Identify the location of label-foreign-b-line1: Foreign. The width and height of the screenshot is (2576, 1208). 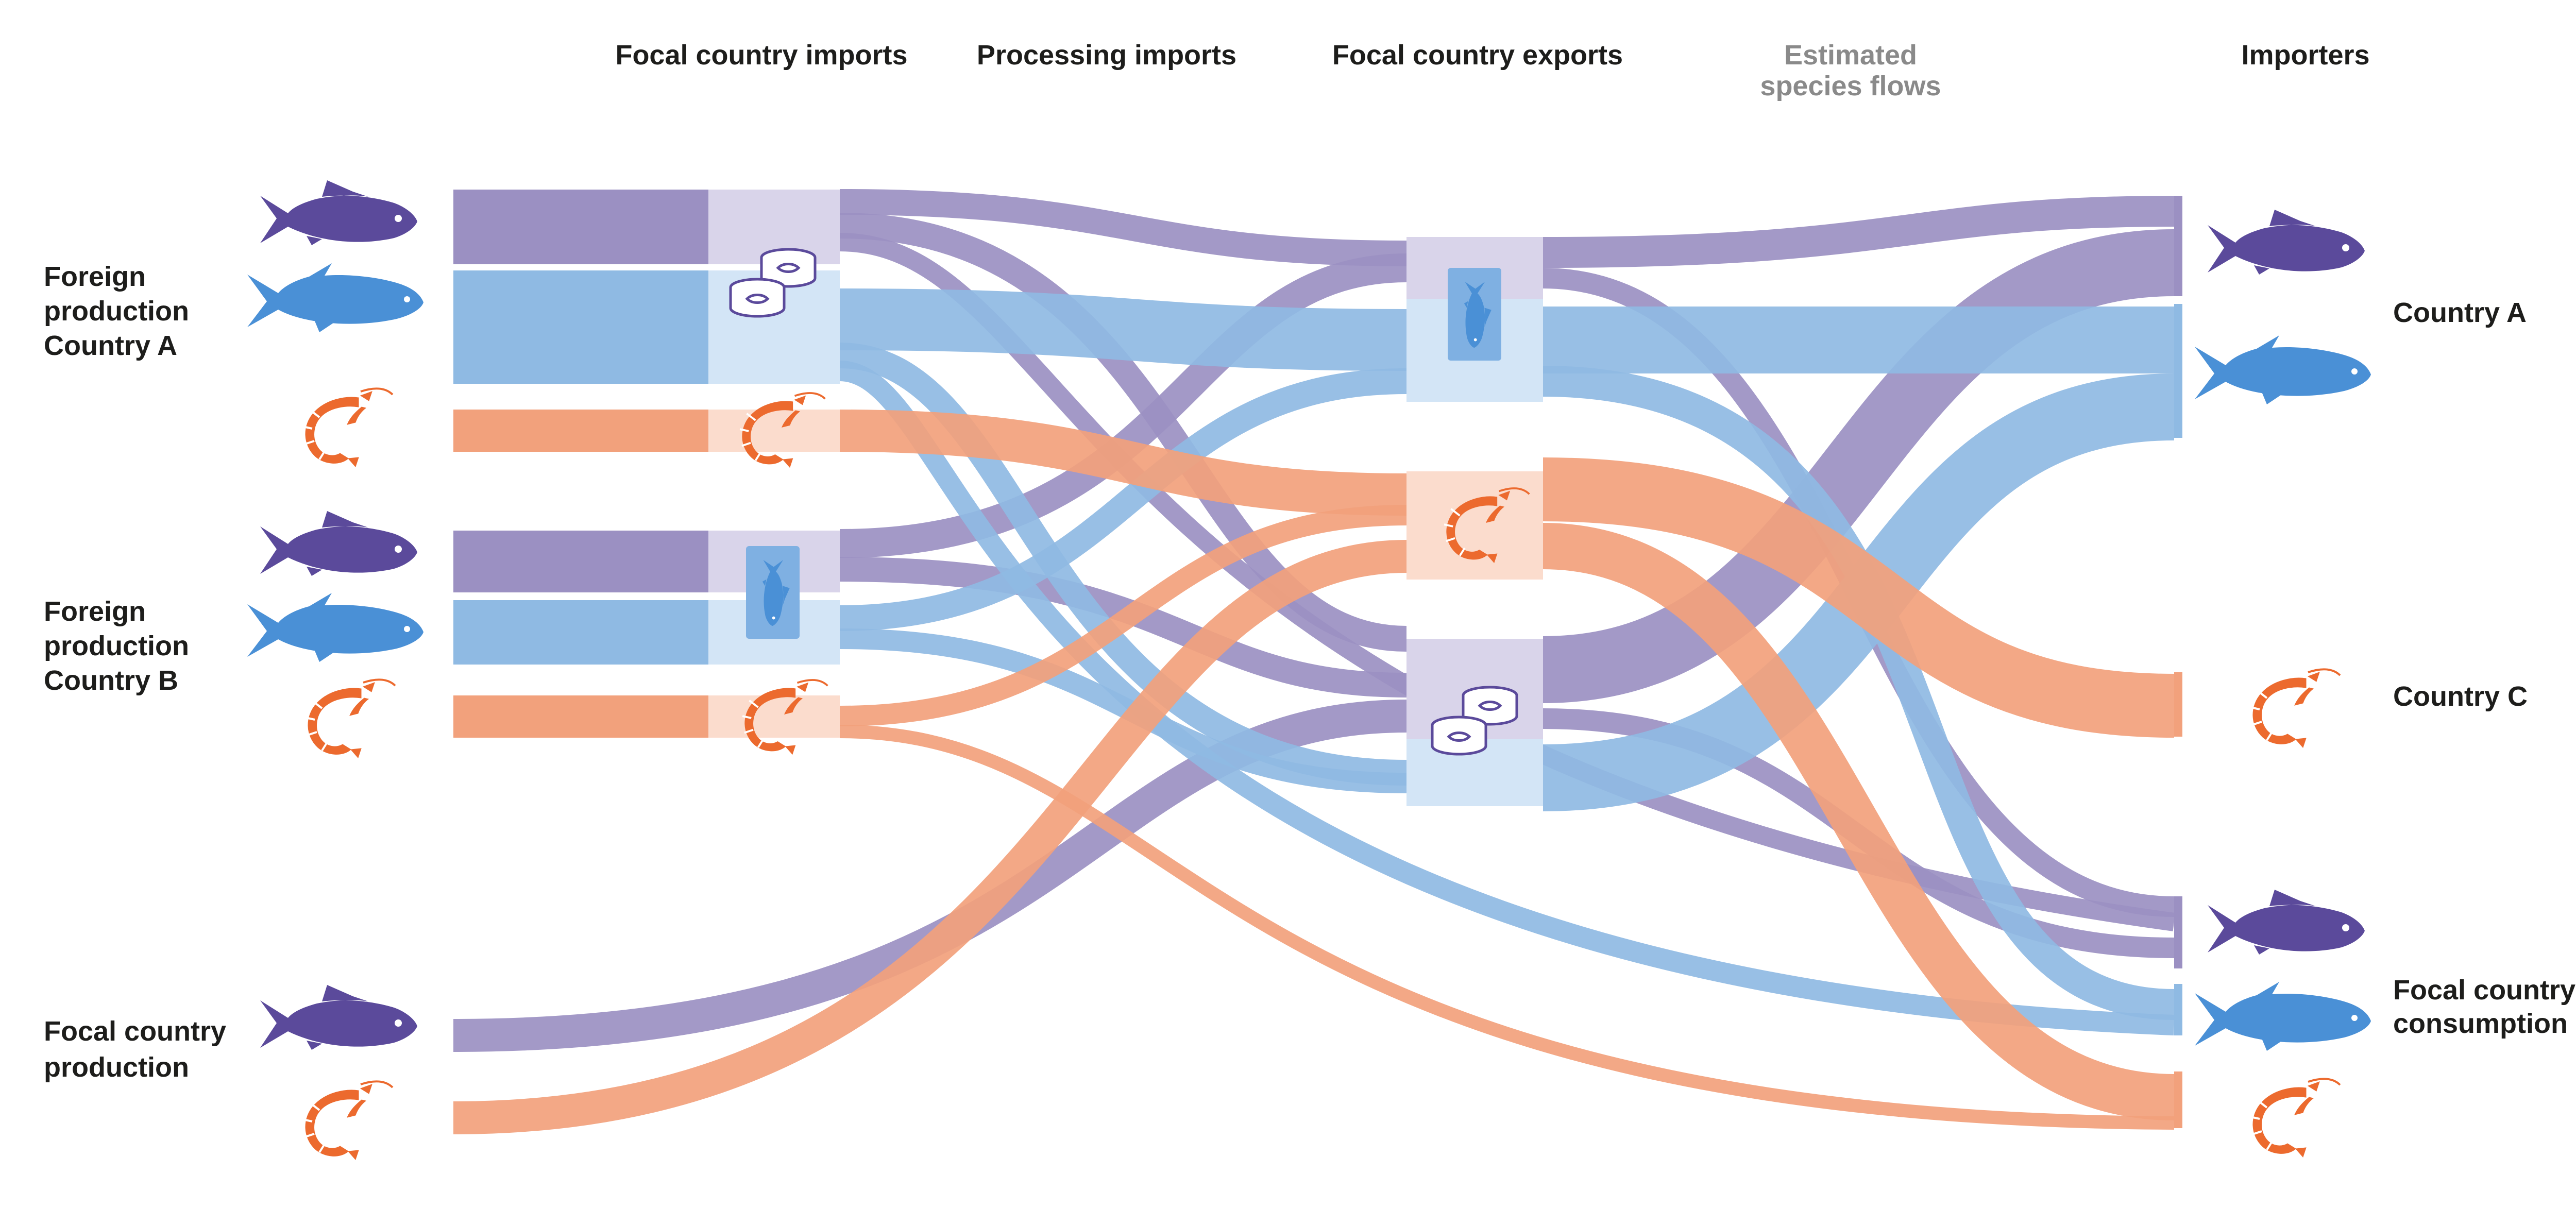
(95, 611).